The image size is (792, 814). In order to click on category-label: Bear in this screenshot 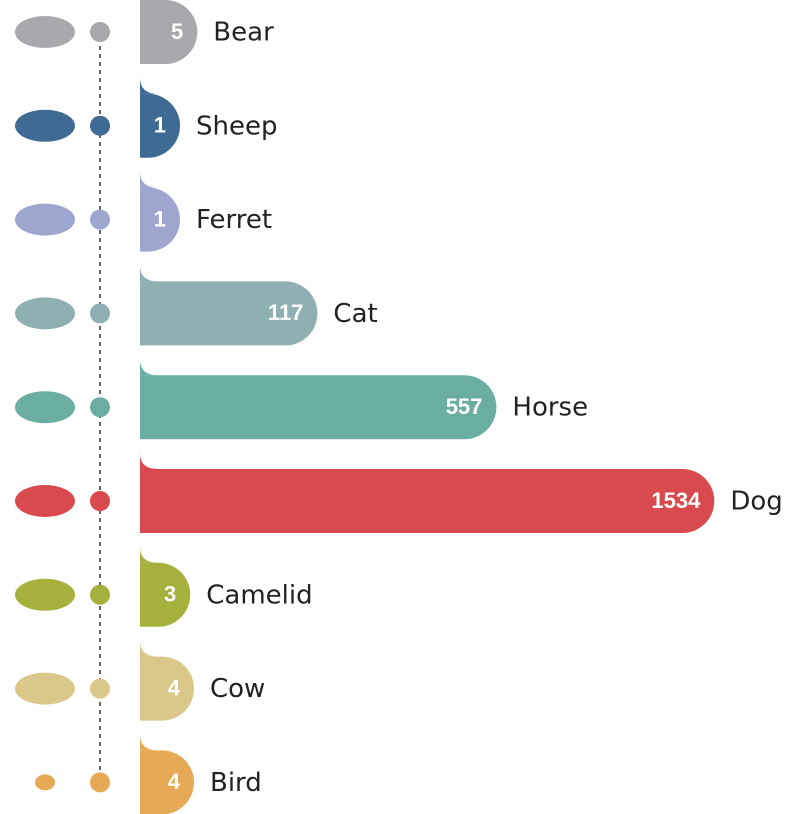, I will do `click(243, 33)`.